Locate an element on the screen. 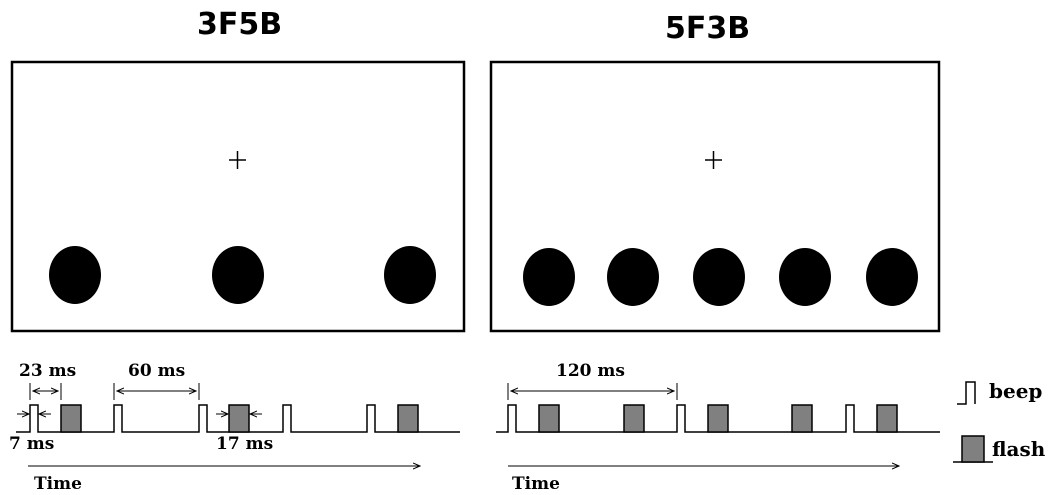  label-60ms: 60 ms is located at coordinates (157, 371).